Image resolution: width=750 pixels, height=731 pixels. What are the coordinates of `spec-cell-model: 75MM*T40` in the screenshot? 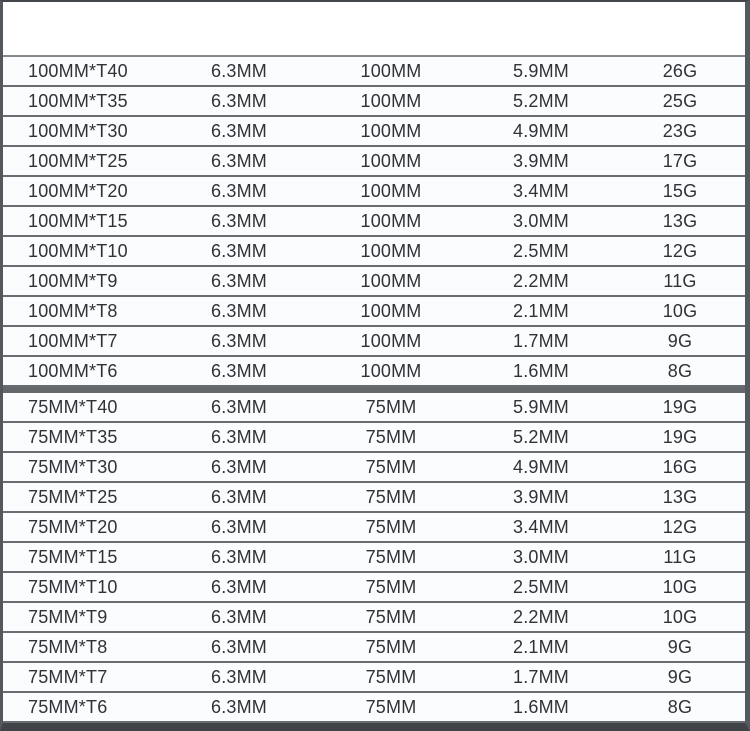 It's located at (73, 407).